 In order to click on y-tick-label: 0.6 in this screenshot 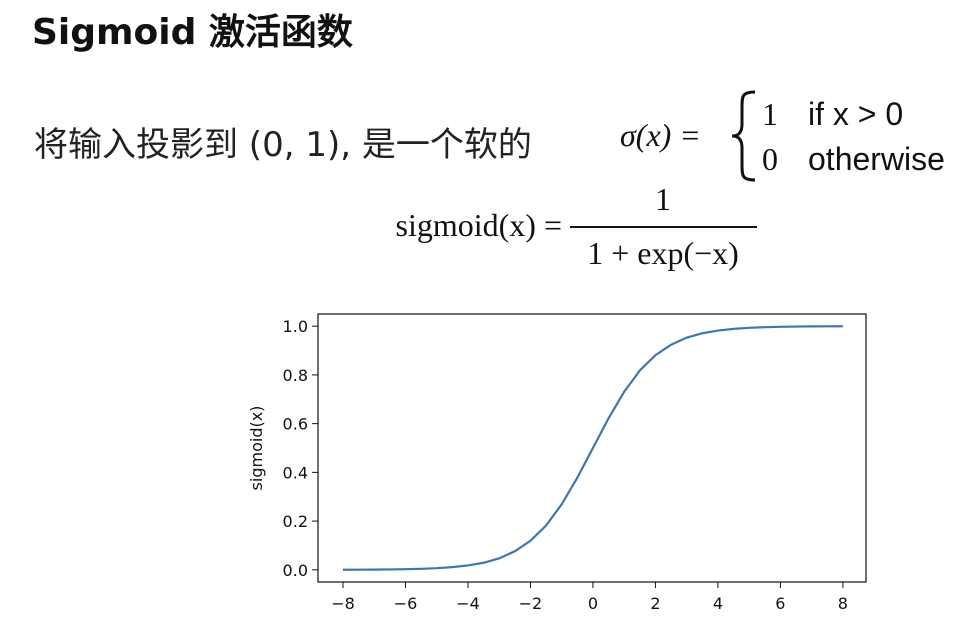, I will do `click(295, 424)`.